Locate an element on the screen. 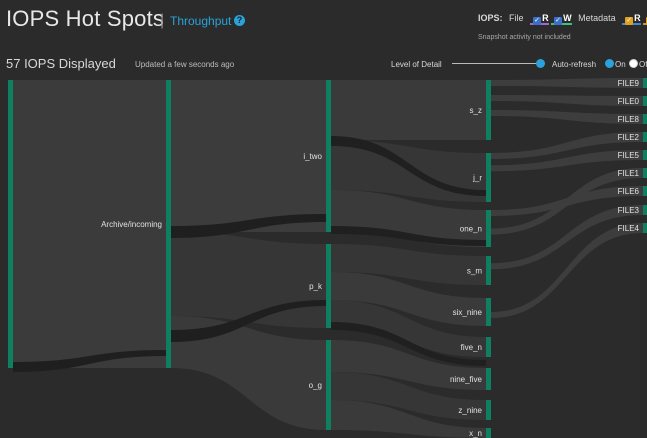 The image size is (647, 438). page-title: IOPS Hot Spots is located at coordinates (85, 18).